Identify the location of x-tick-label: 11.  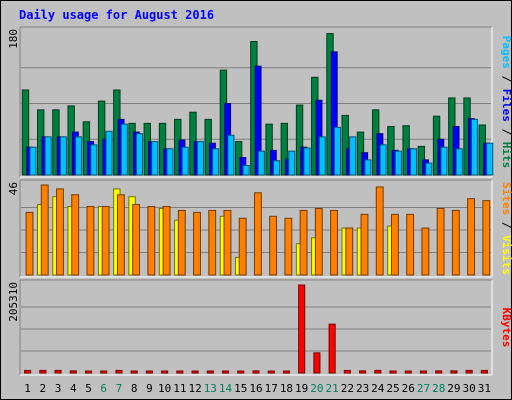
(179, 388).